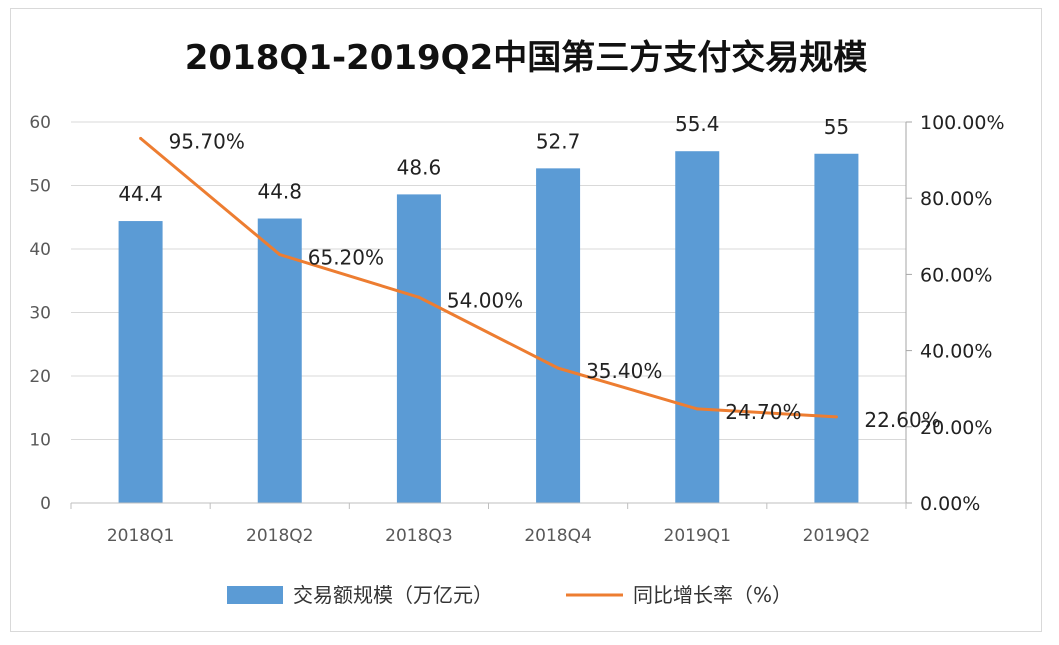 This screenshot has height=645, width=1059. I want to click on x-tick-label: 2018Q4, so click(557, 536).